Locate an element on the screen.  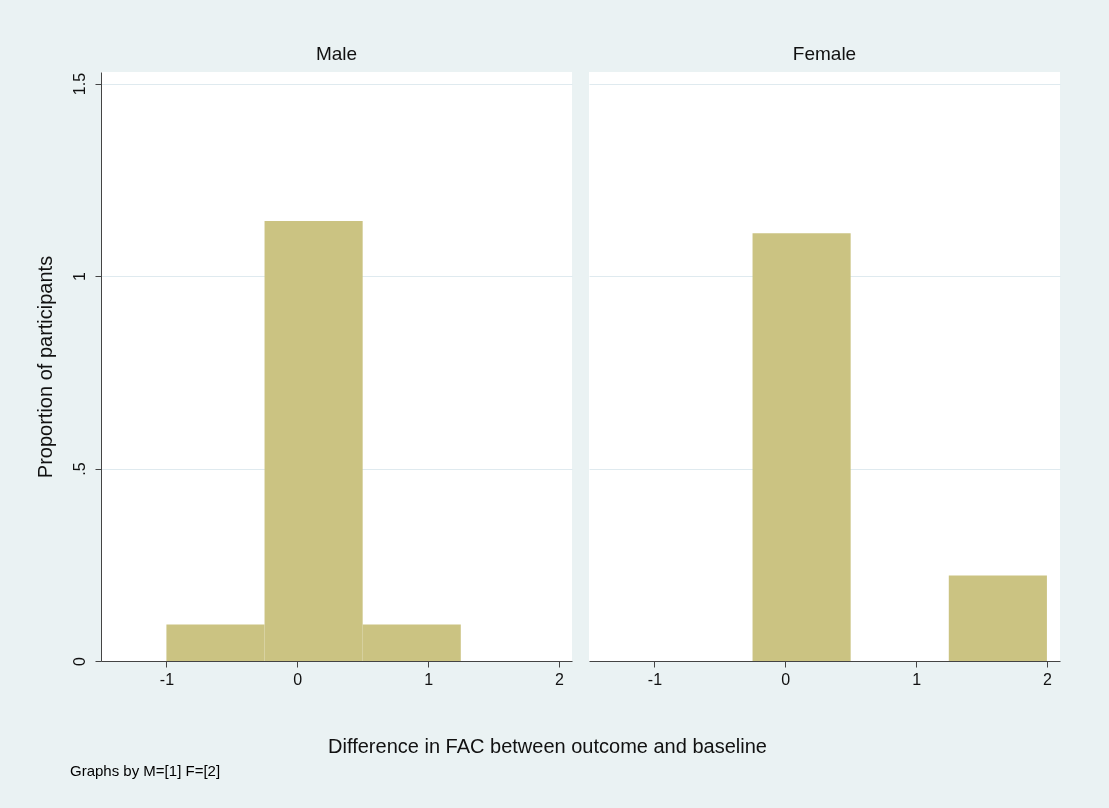
y-tick-label: 0 is located at coordinates (79, 661).